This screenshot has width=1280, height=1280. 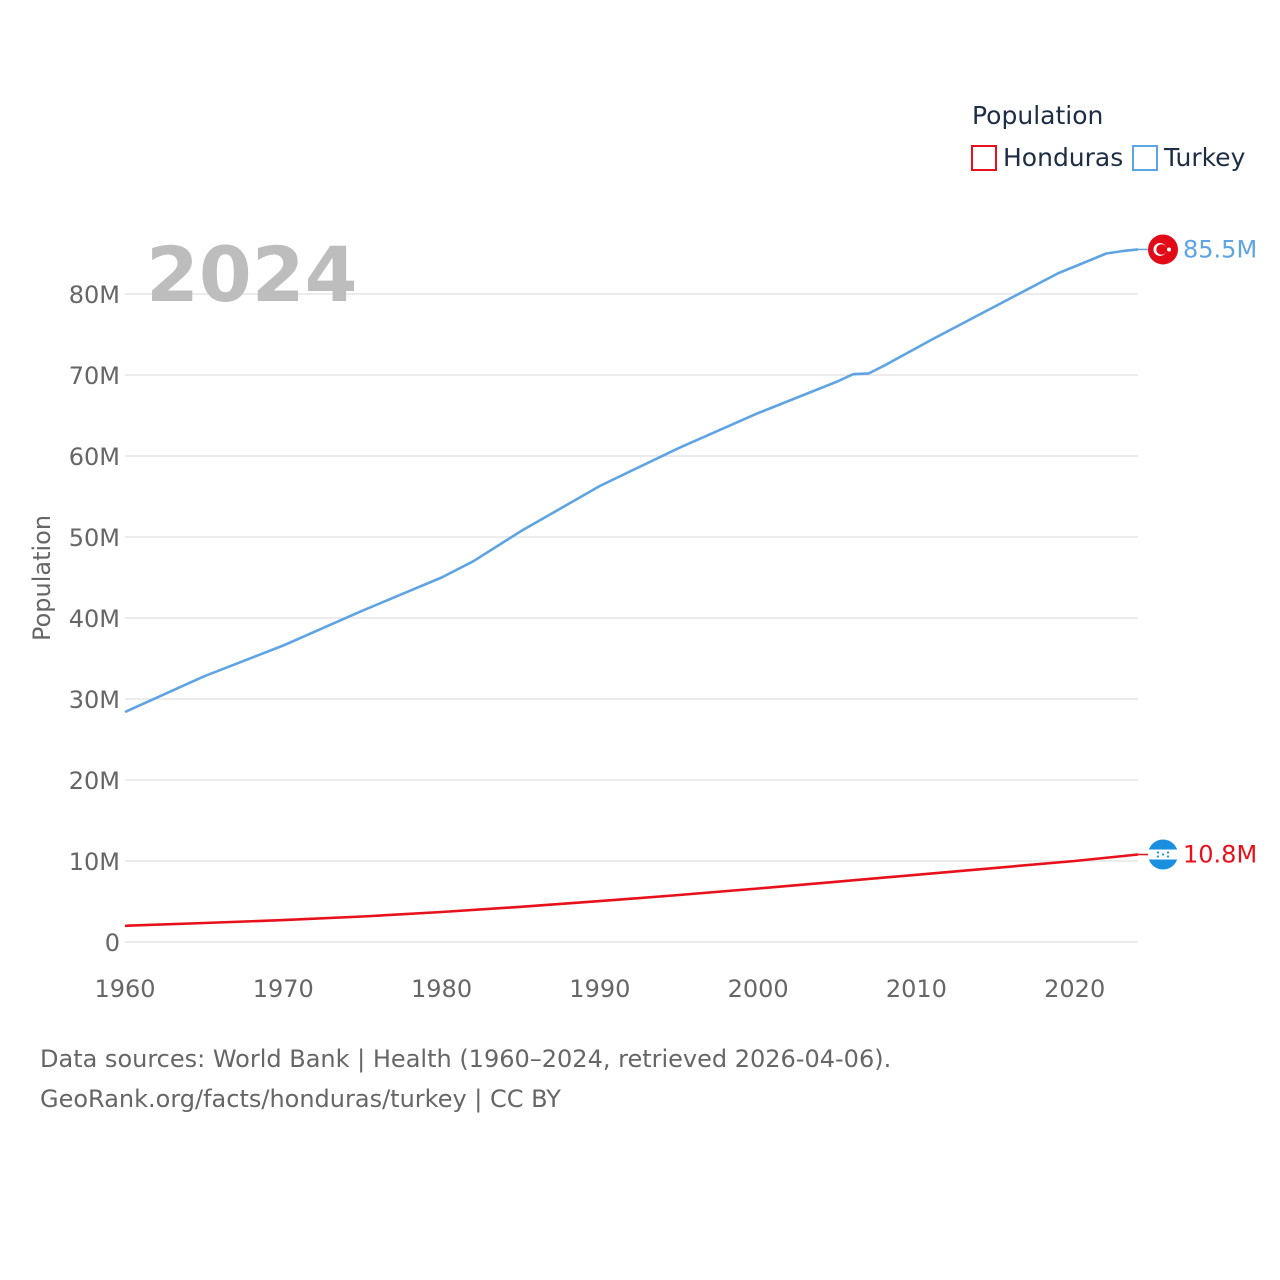 I want to click on y-tick-label: 70M, so click(x=94, y=376).